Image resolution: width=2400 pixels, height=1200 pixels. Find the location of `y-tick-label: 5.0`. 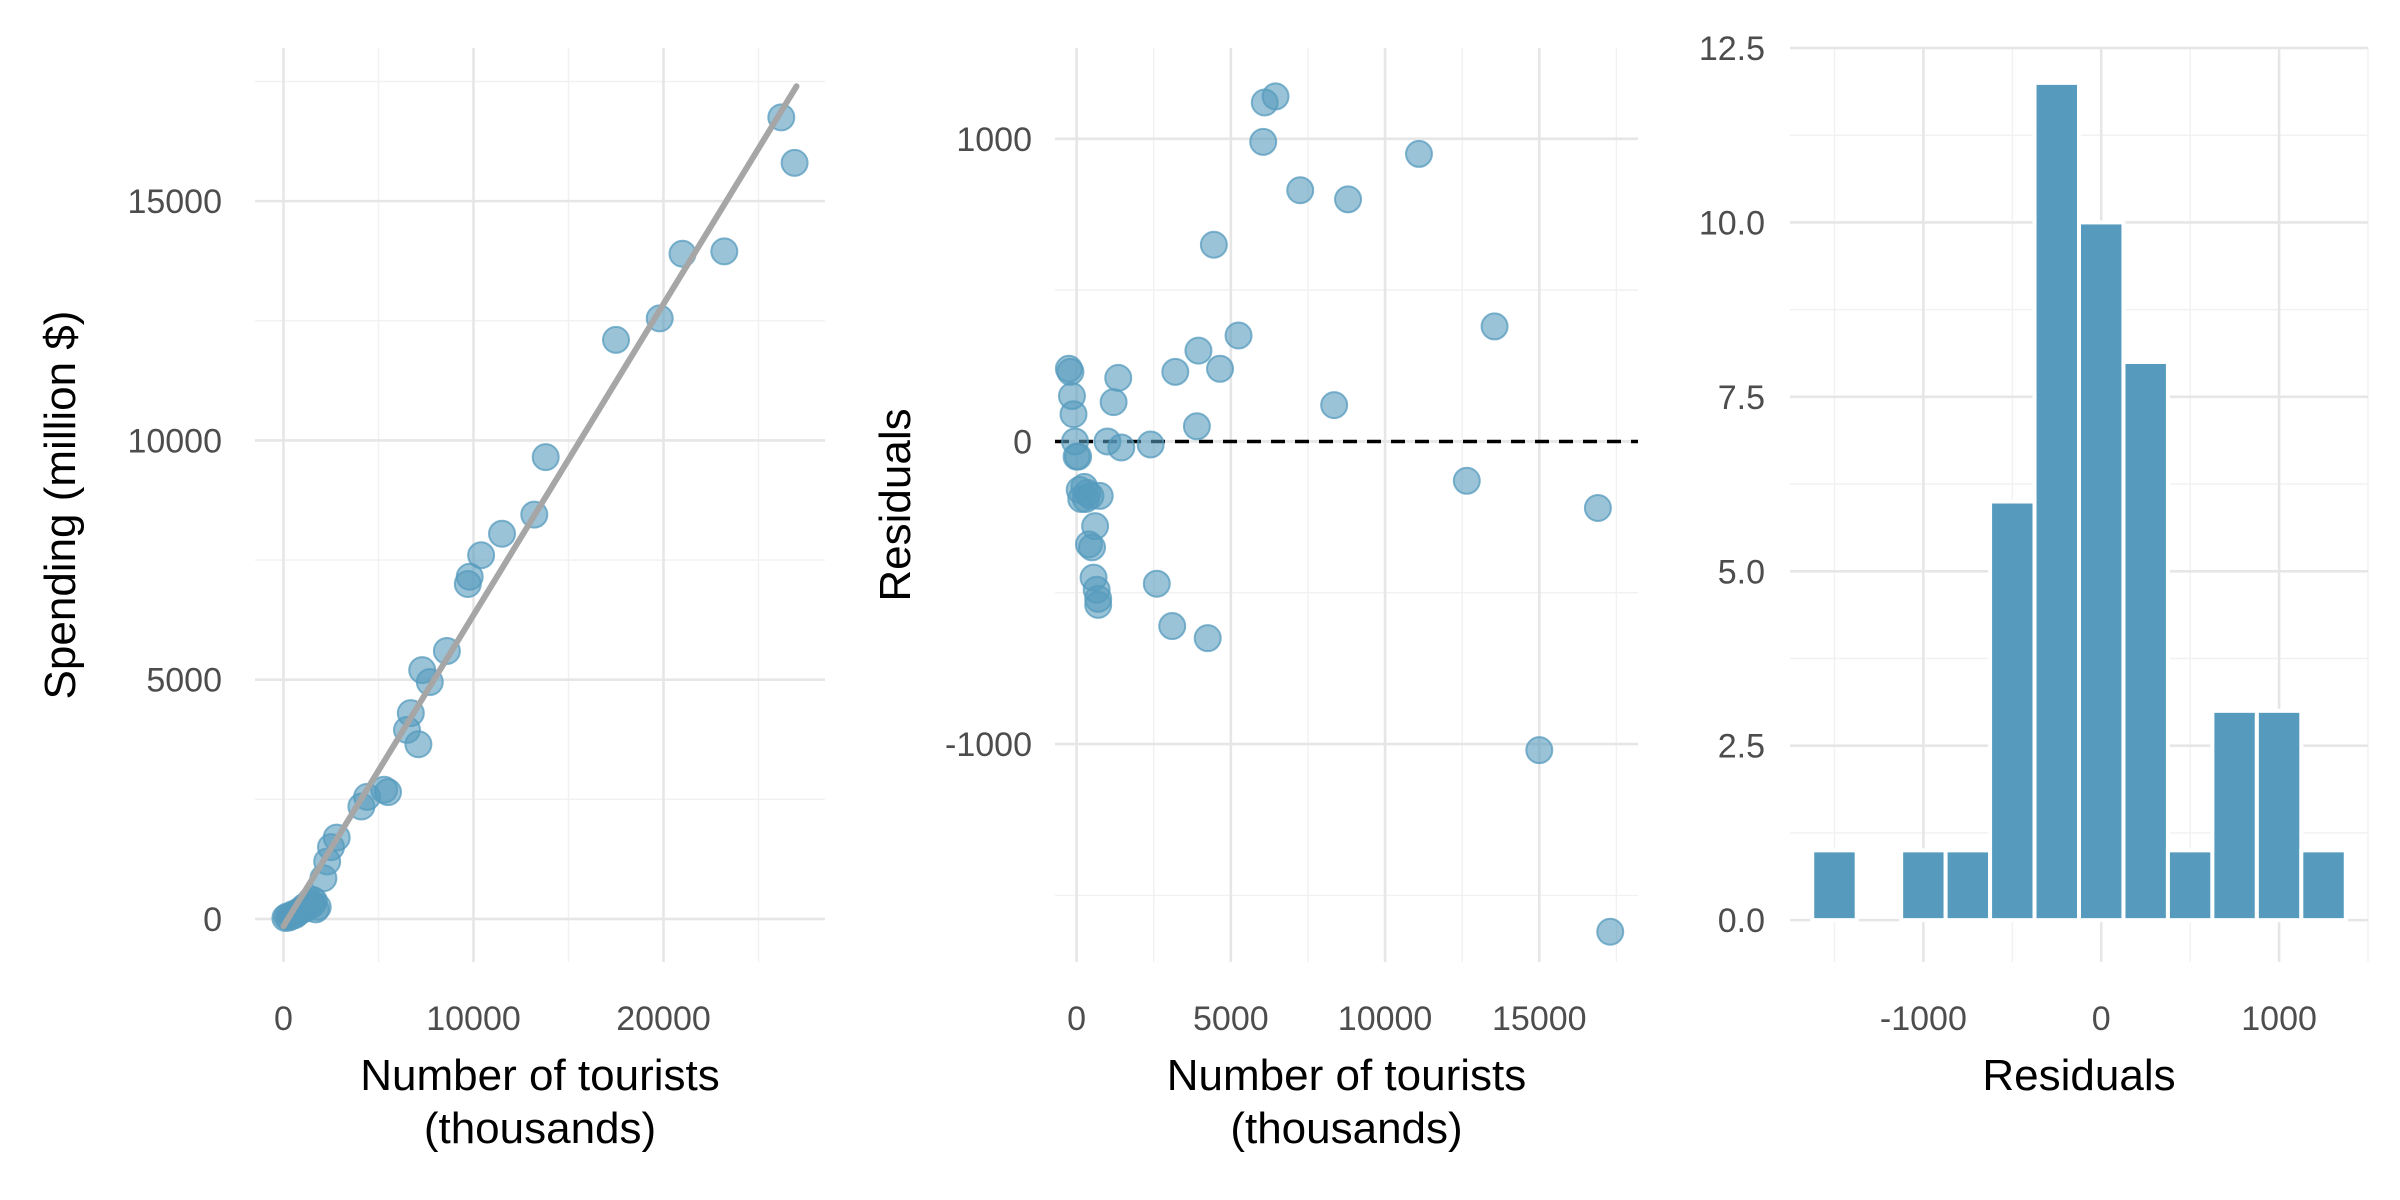

y-tick-label: 5.0 is located at coordinates (1741, 572).